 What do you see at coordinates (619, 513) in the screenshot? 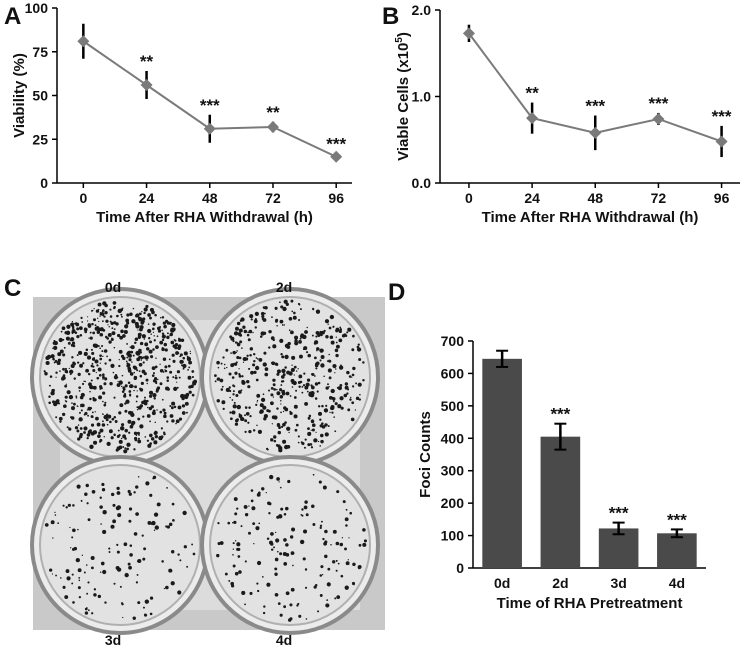
I see `significance: ***` at bounding box center [619, 513].